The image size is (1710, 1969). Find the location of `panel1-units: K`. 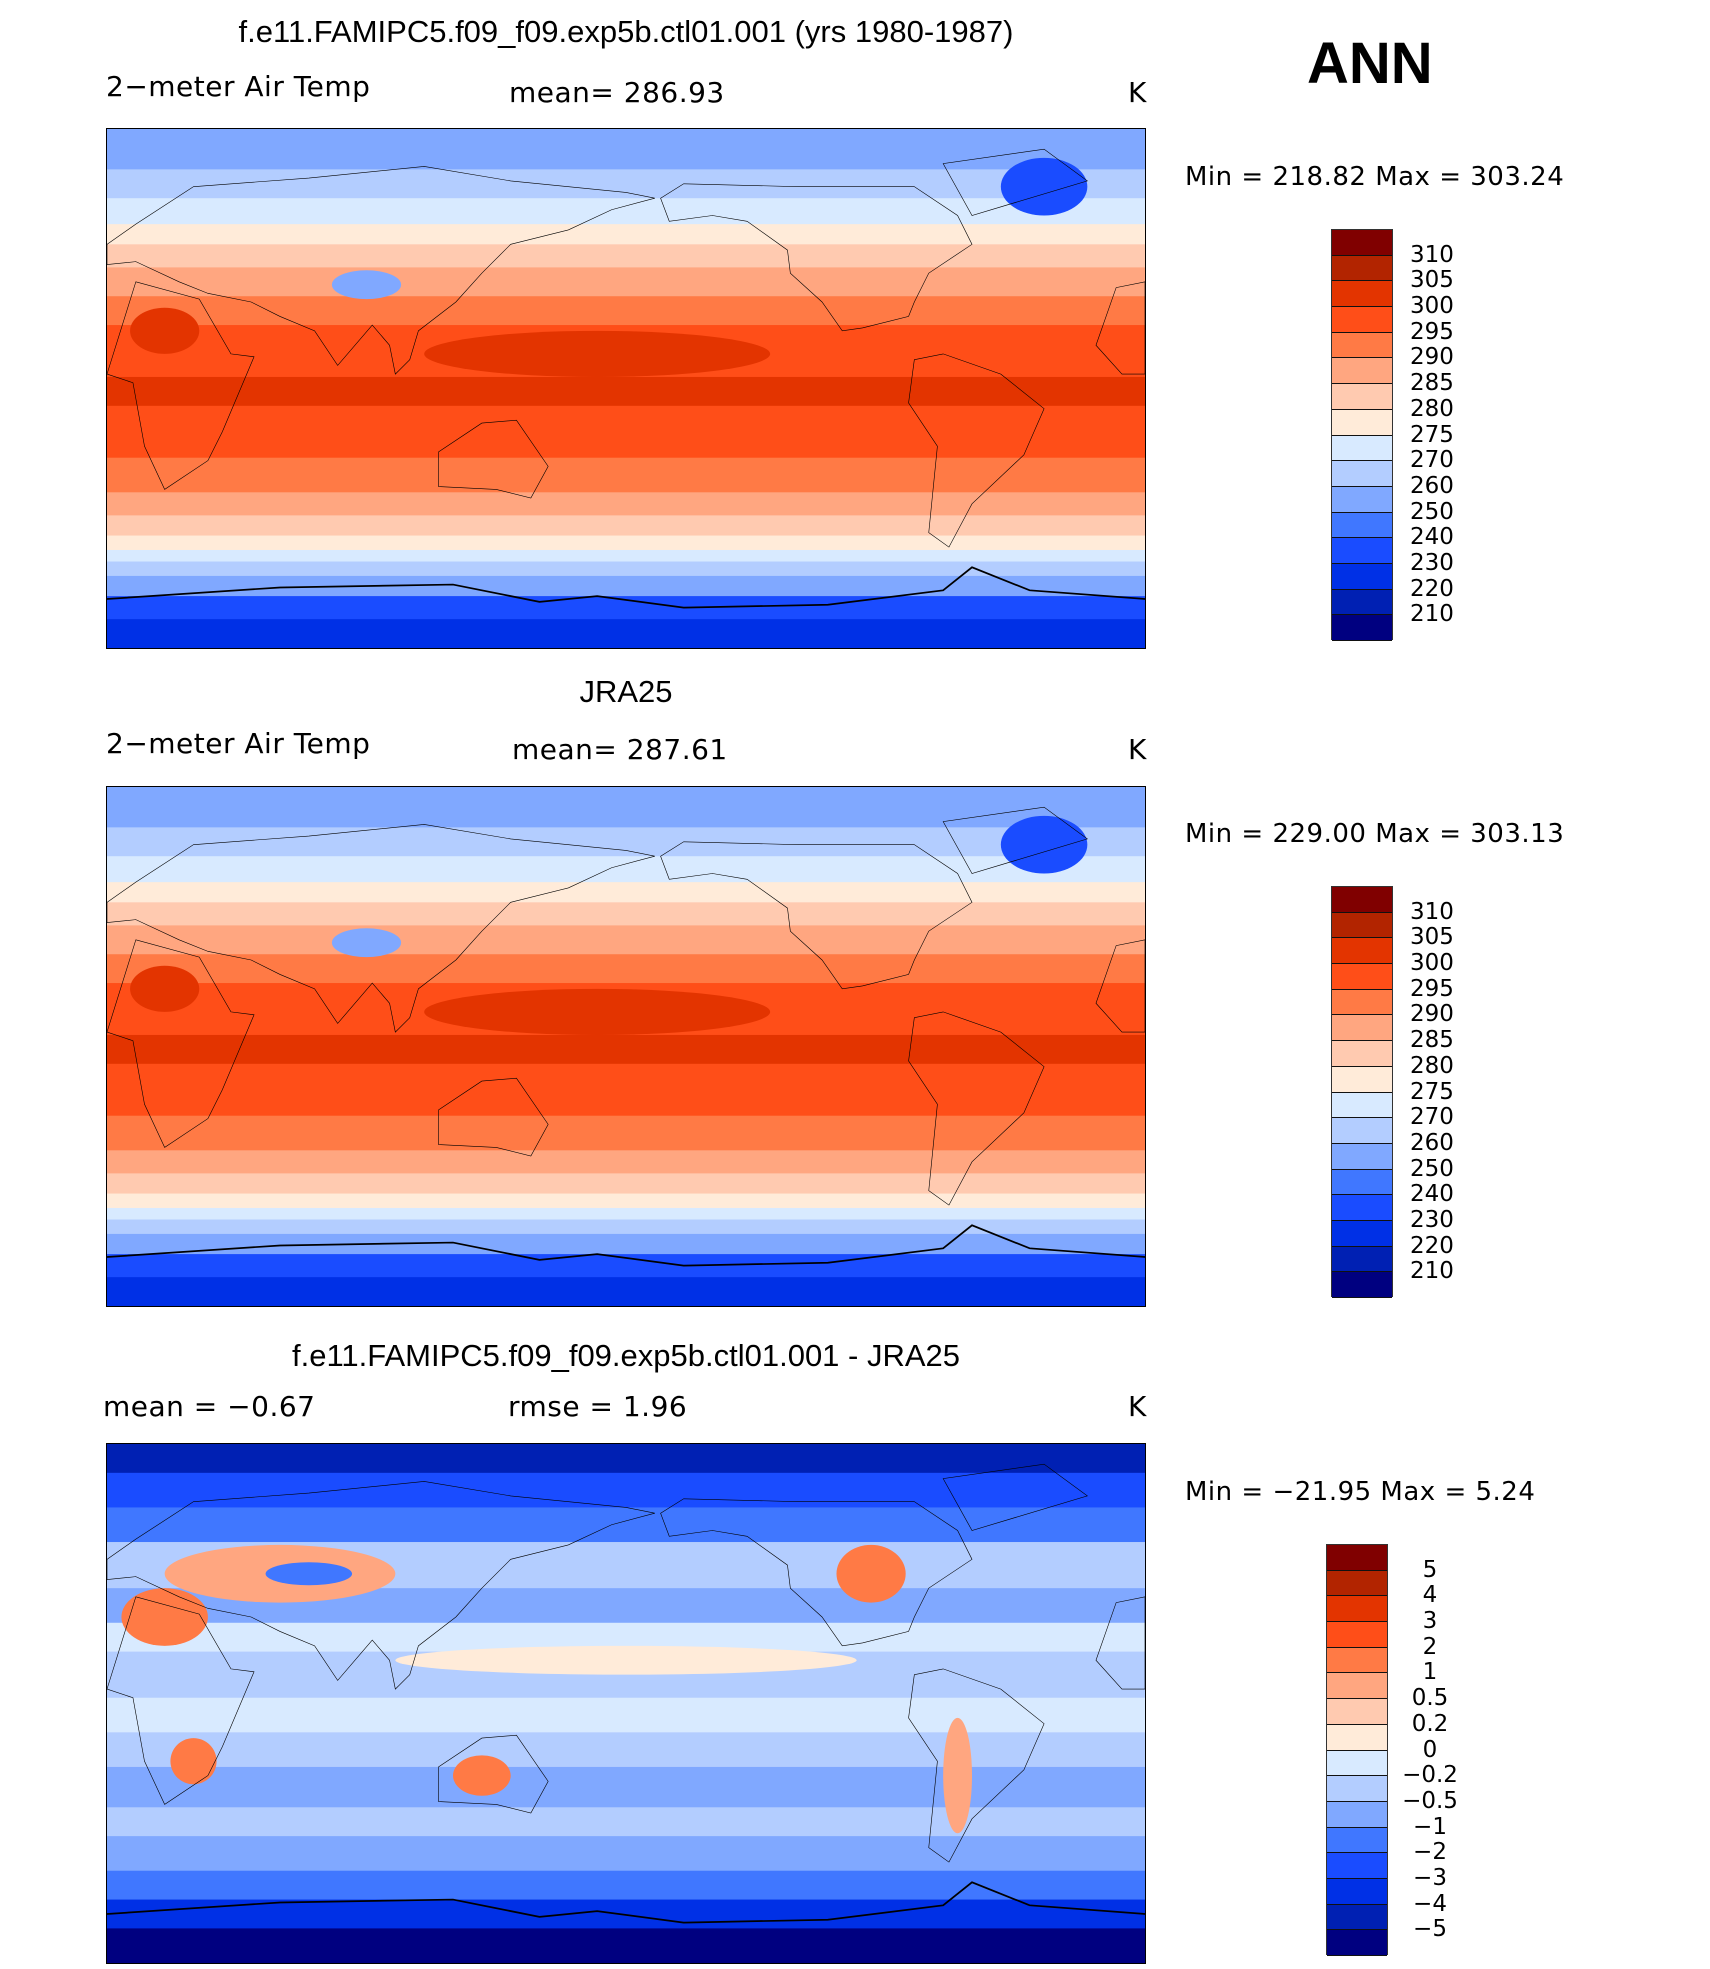

panel1-units: K is located at coordinates (1137, 92).